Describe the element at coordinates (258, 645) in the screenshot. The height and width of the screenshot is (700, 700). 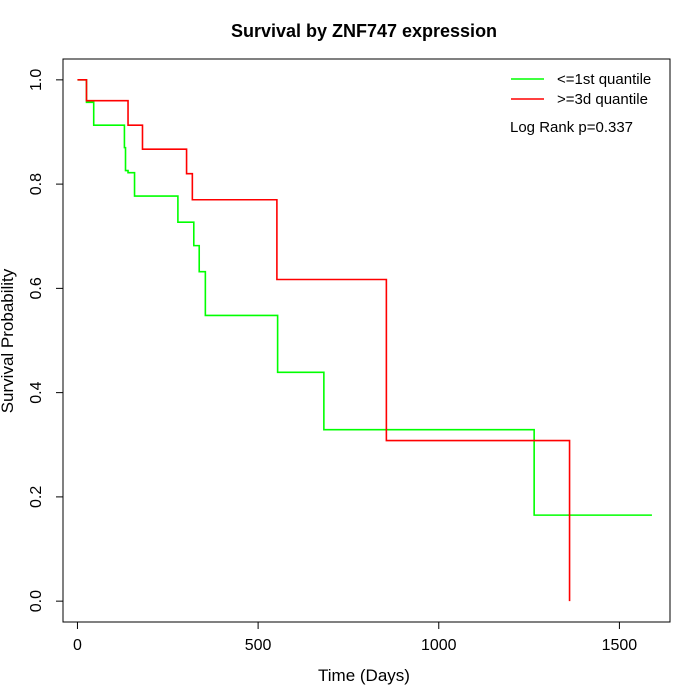
I see `x-tick-label: 500` at that location.